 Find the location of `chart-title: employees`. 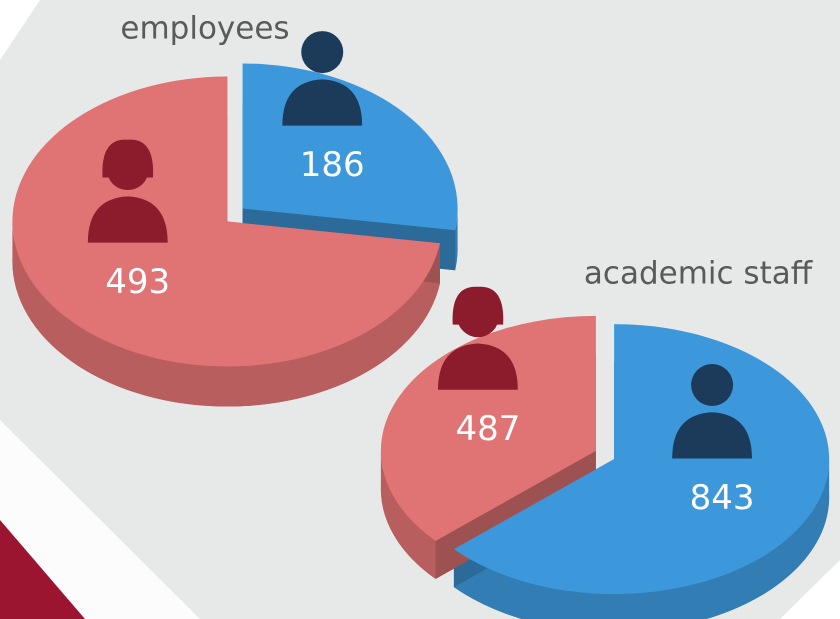

chart-title: employees is located at coordinates (204, 29).